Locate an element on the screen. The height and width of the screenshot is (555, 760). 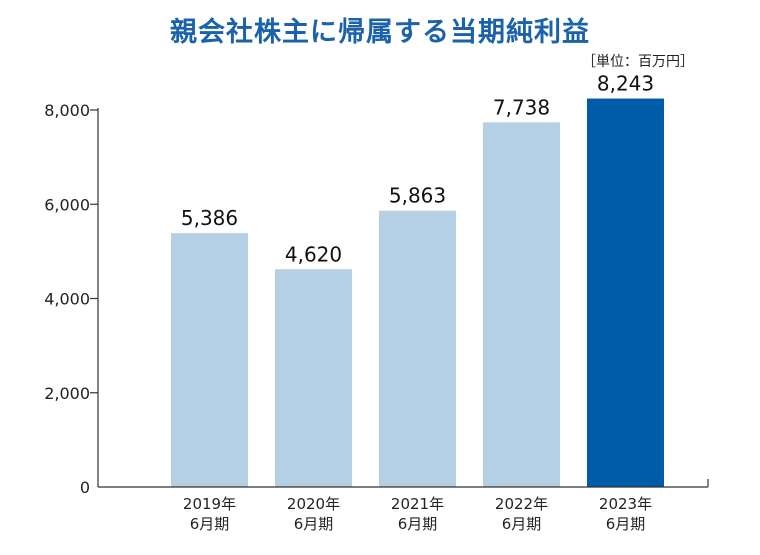
x-axis-categories: 2019年 6月期 2020年 6月期 2021年 6月期 2022年 6月期 2023年 6月期 is located at coordinates (417, 514).